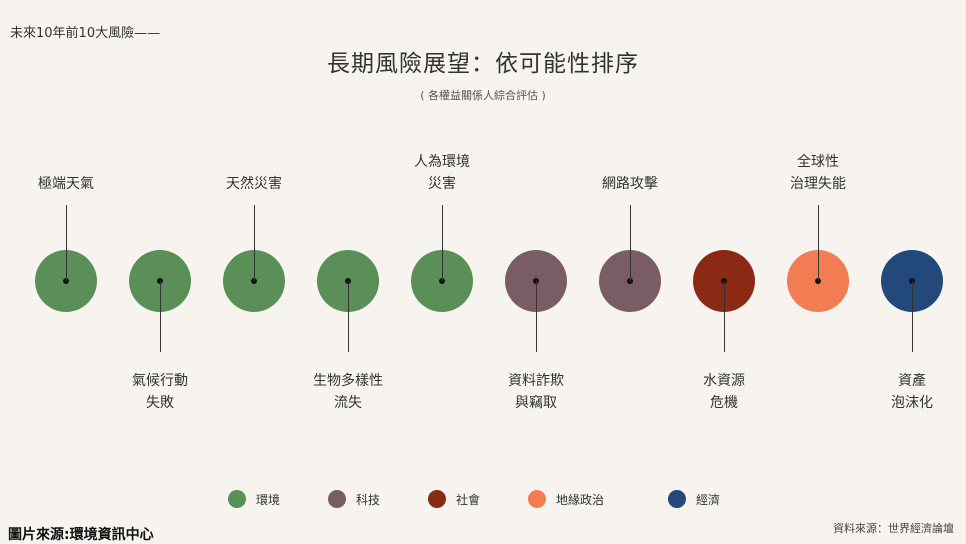 The image size is (966, 544). Describe the element at coordinates (536, 392) in the screenshot. I see `risk-label-6: 資料詐欺 與竊取` at that location.